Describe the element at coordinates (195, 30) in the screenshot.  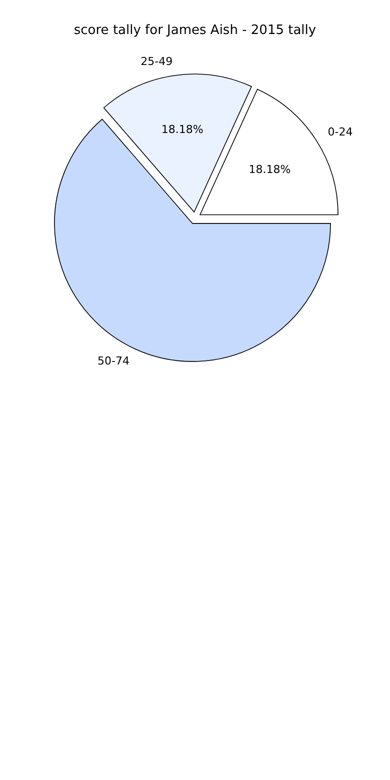
I see `chart-title: score tally for James Aish - 2015 tally` at that location.